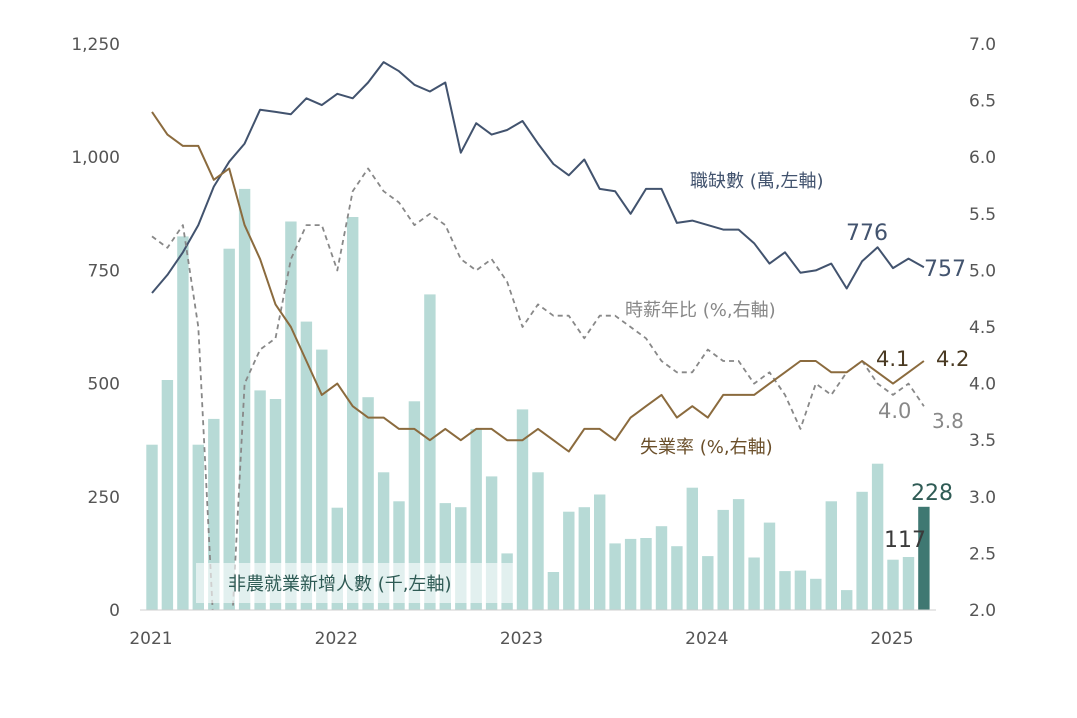 The width and height of the screenshot is (1077, 718). What do you see at coordinates (982, 498) in the screenshot?
I see `right-tick-label: 3.0` at bounding box center [982, 498].